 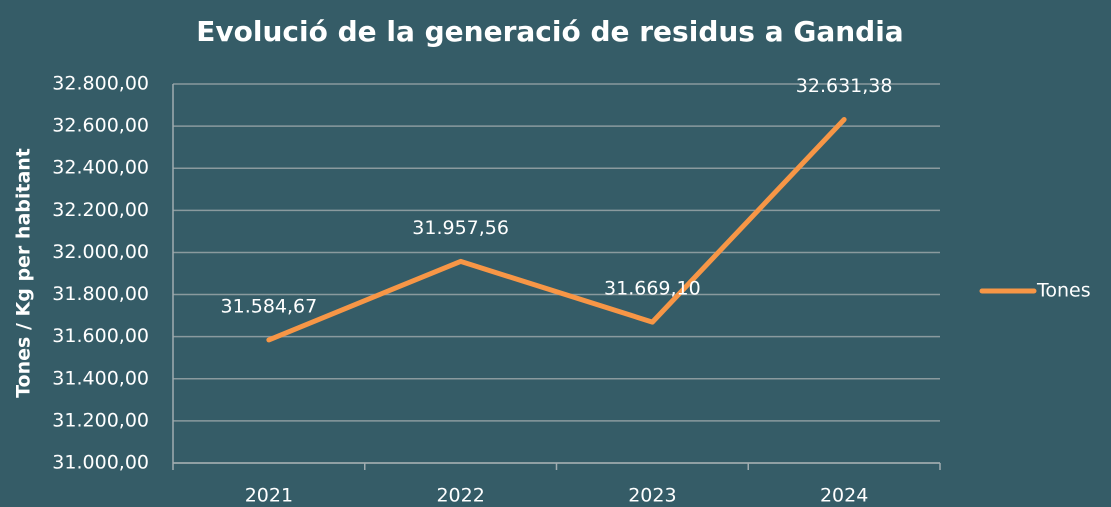 I want to click on y-tick-label: 32.000,00, so click(x=100, y=252).